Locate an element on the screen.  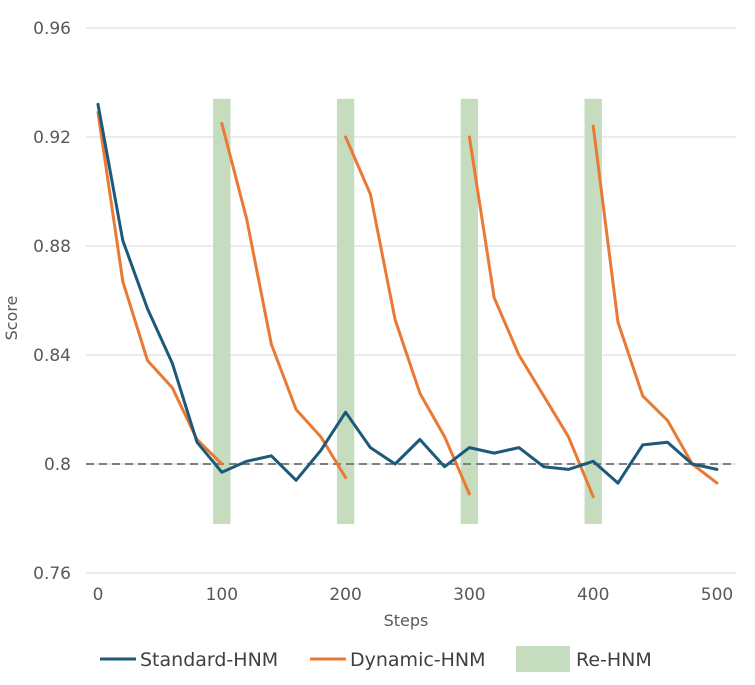
x-tick-label: 400 is located at coordinates (593, 595).